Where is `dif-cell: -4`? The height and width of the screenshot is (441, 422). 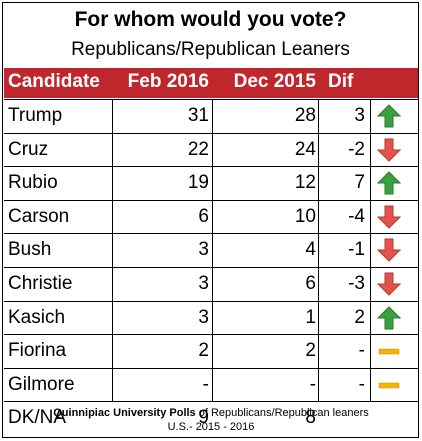
dif-cell: -4 is located at coordinates (356, 216).